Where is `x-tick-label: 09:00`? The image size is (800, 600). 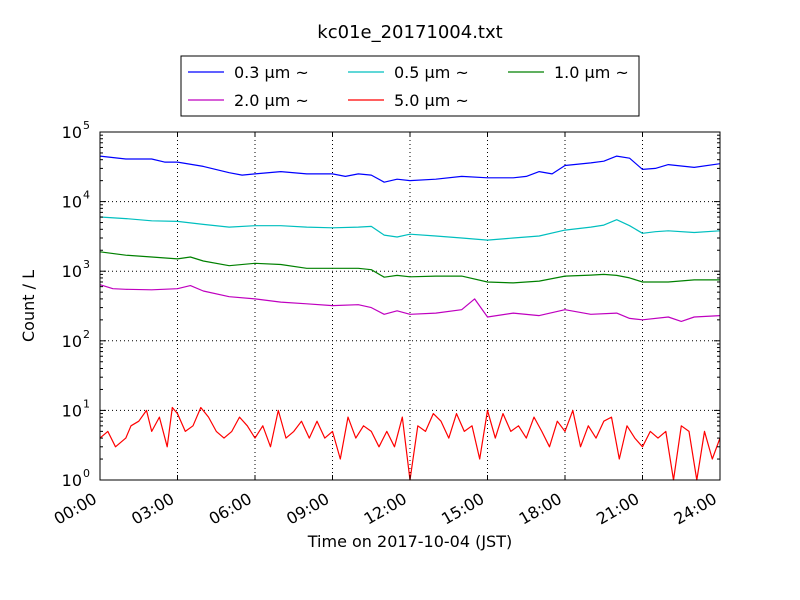 x-tick-label: 09:00 is located at coordinates (307, 509).